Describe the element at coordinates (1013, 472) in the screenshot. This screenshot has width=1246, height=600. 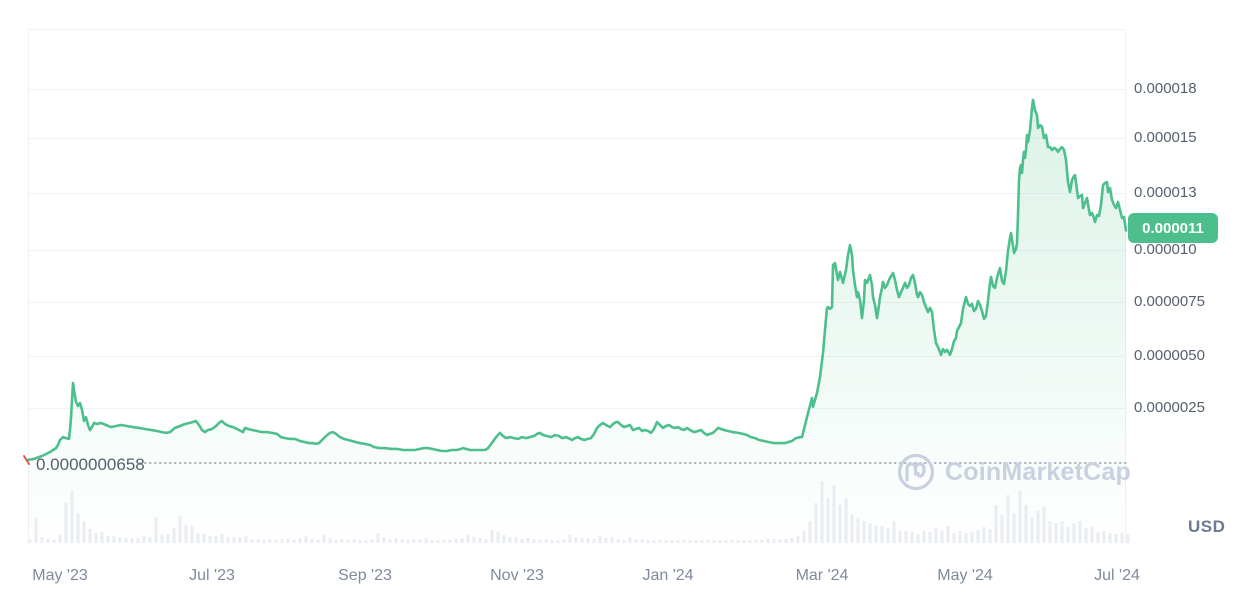
I see `watermark: CoinMarketCap` at that location.